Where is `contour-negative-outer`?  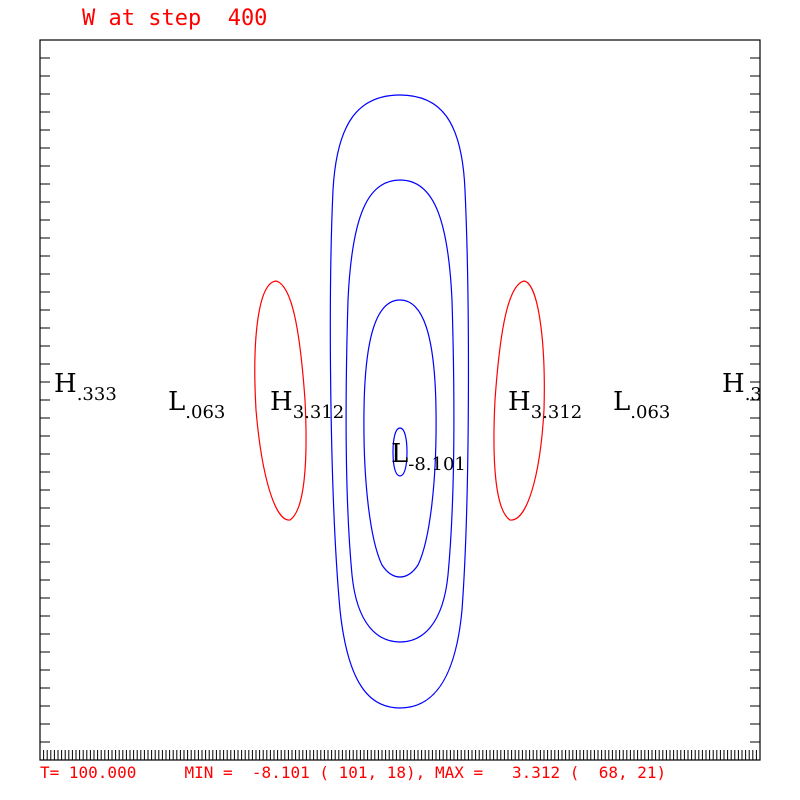 contour-negative-outer is located at coordinates (399, 401).